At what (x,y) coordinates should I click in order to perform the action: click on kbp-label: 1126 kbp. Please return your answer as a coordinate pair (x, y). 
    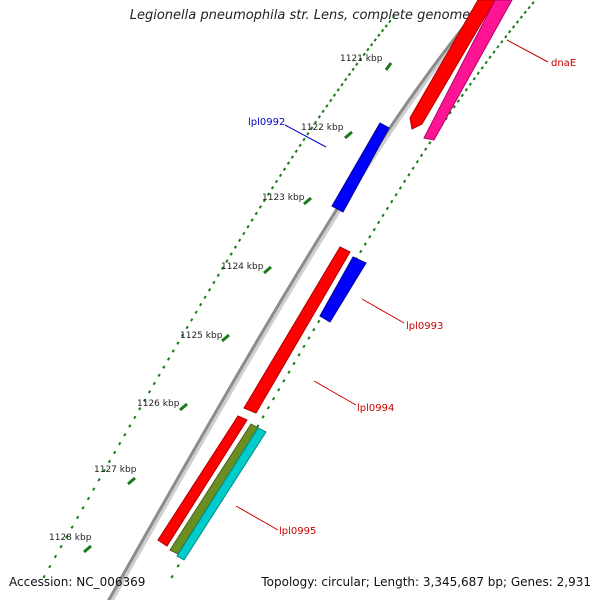
    Looking at the image, I should click on (158, 404).